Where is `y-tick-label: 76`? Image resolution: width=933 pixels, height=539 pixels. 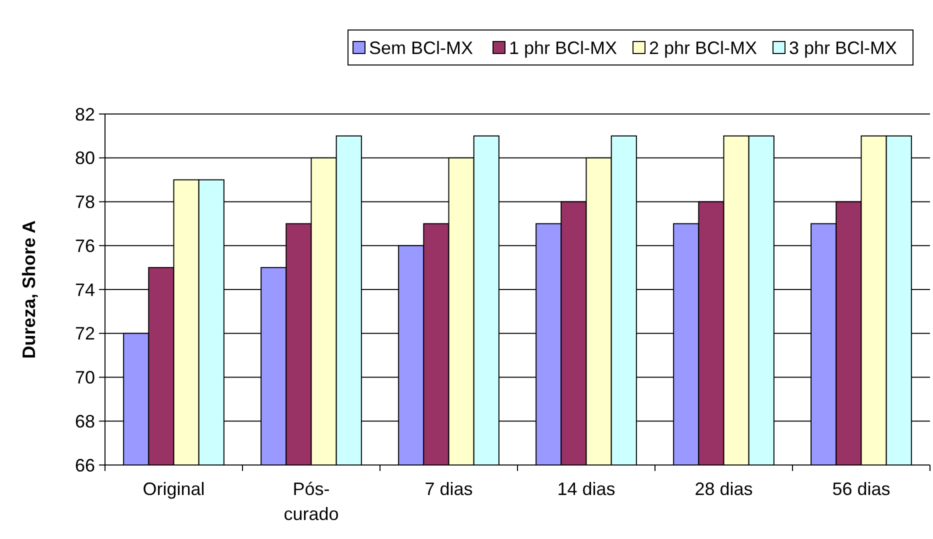 y-tick-label: 76 is located at coordinates (84, 246).